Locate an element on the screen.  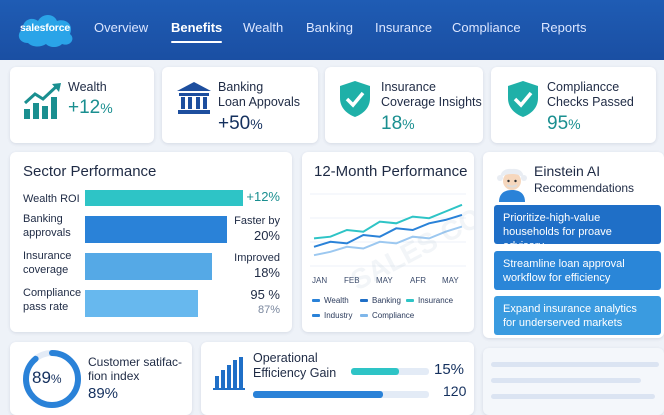
sector-row-value: 20% is located at coordinates (266, 235).